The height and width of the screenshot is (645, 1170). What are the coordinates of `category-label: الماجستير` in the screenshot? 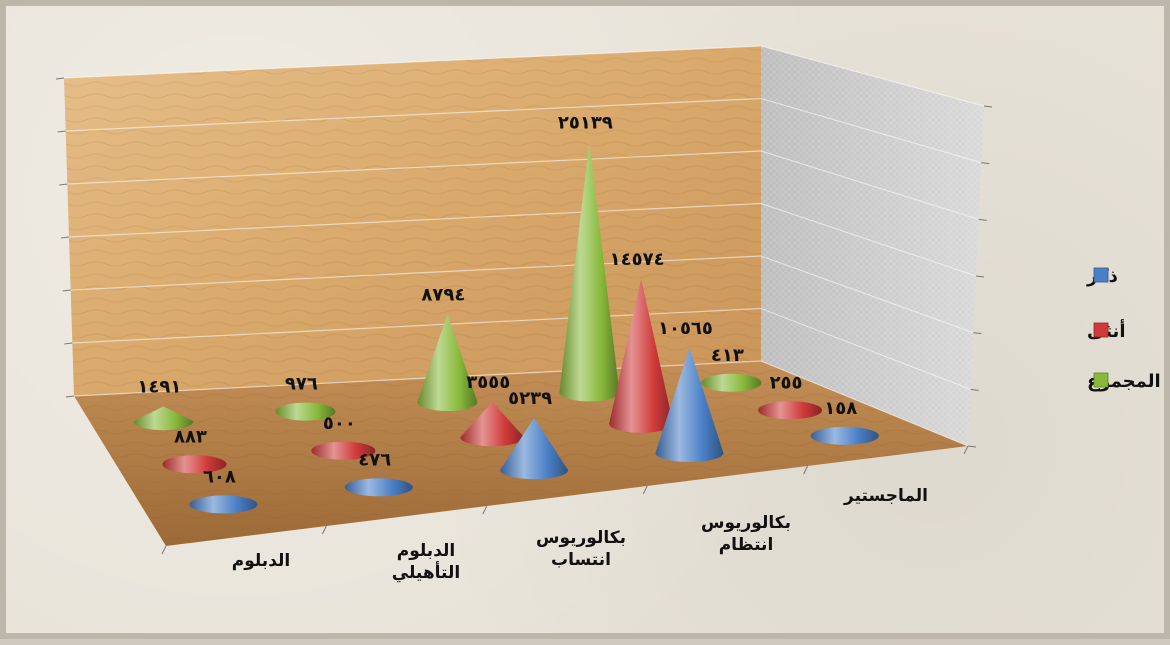 It's located at (885, 496).